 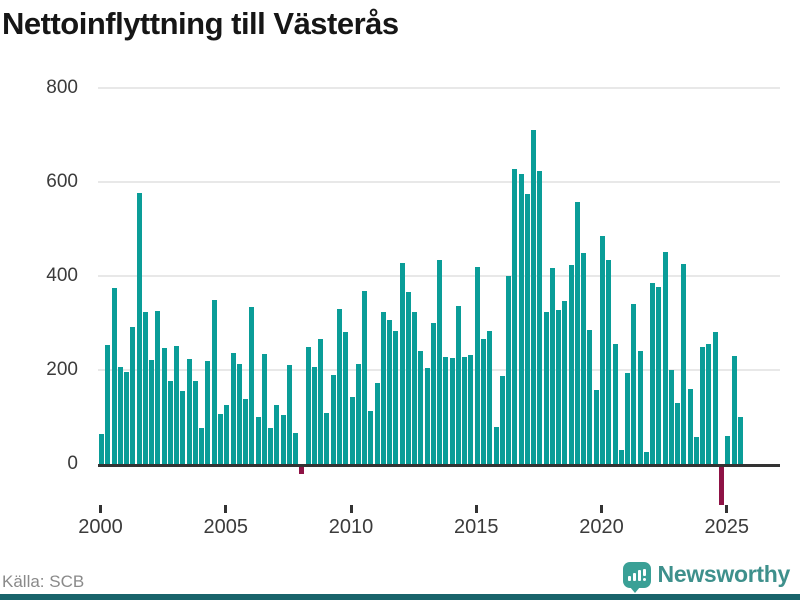 What do you see at coordinates (709, 404) in the screenshot?
I see `bar-2024-Q2` at bounding box center [709, 404].